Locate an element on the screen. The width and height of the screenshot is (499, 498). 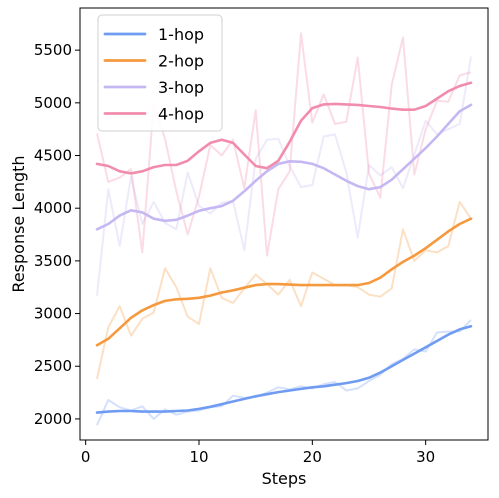
legend-label-2: 2-hop is located at coordinates (181, 61).